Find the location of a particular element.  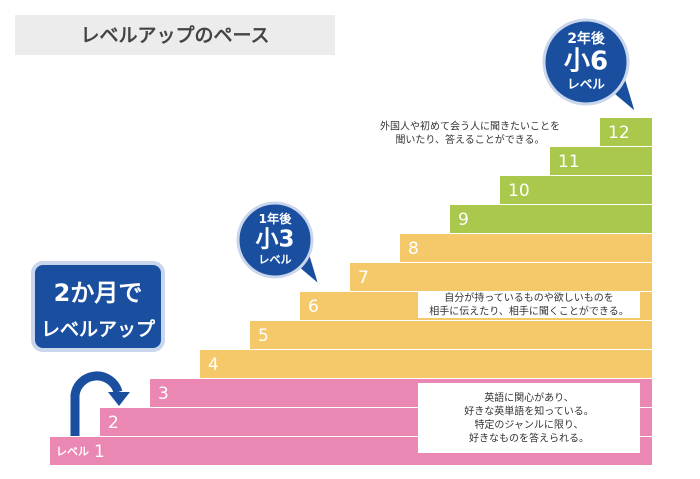

badge-main: 小3 is located at coordinates (275, 240).